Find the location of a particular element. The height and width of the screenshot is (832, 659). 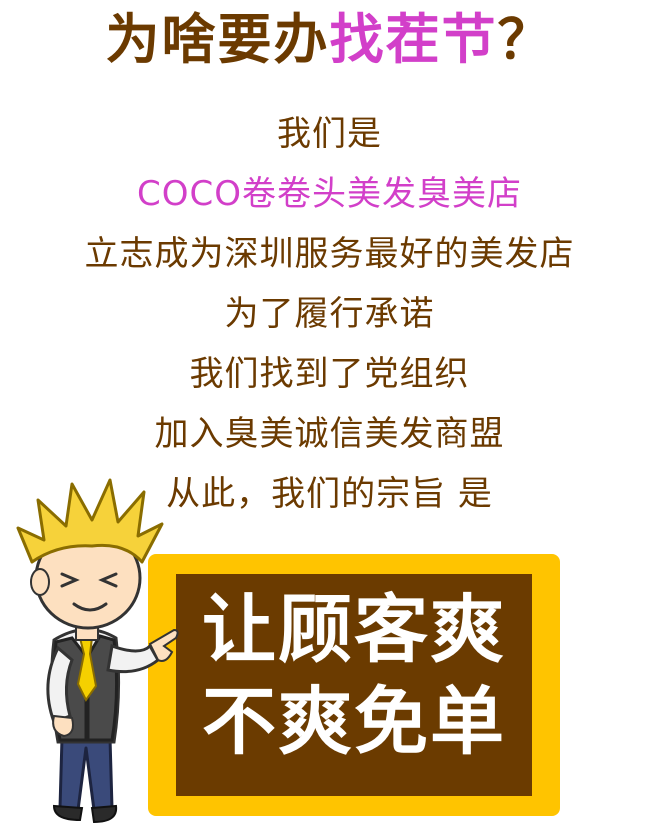

cartoon-man-pointing-icon is located at coordinates (97, 651).